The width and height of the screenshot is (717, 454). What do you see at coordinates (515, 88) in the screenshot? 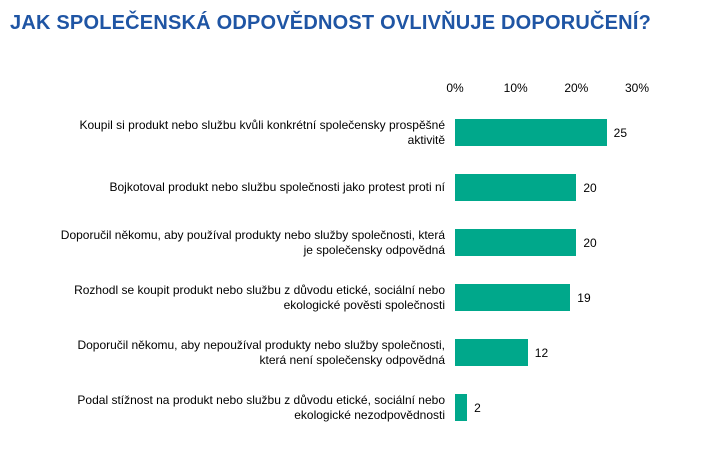
I see `x-axis-tick: 10%` at bounding box center [515, 88].